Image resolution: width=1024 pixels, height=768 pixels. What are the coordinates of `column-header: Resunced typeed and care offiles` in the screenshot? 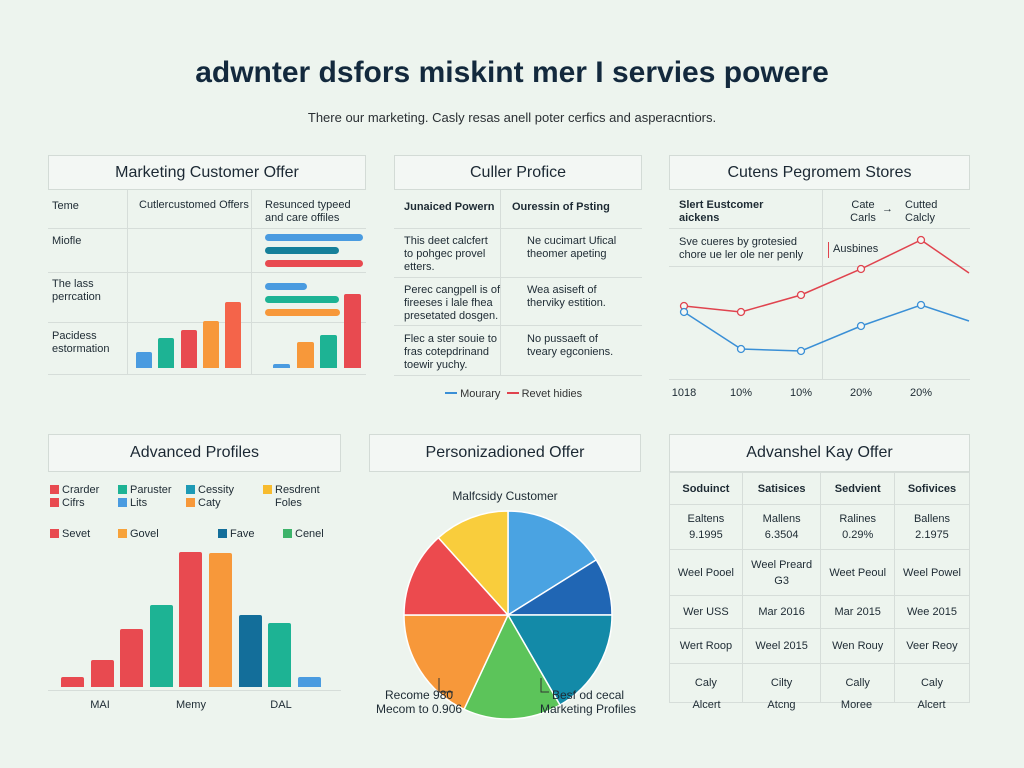 It's located at (308, 211).